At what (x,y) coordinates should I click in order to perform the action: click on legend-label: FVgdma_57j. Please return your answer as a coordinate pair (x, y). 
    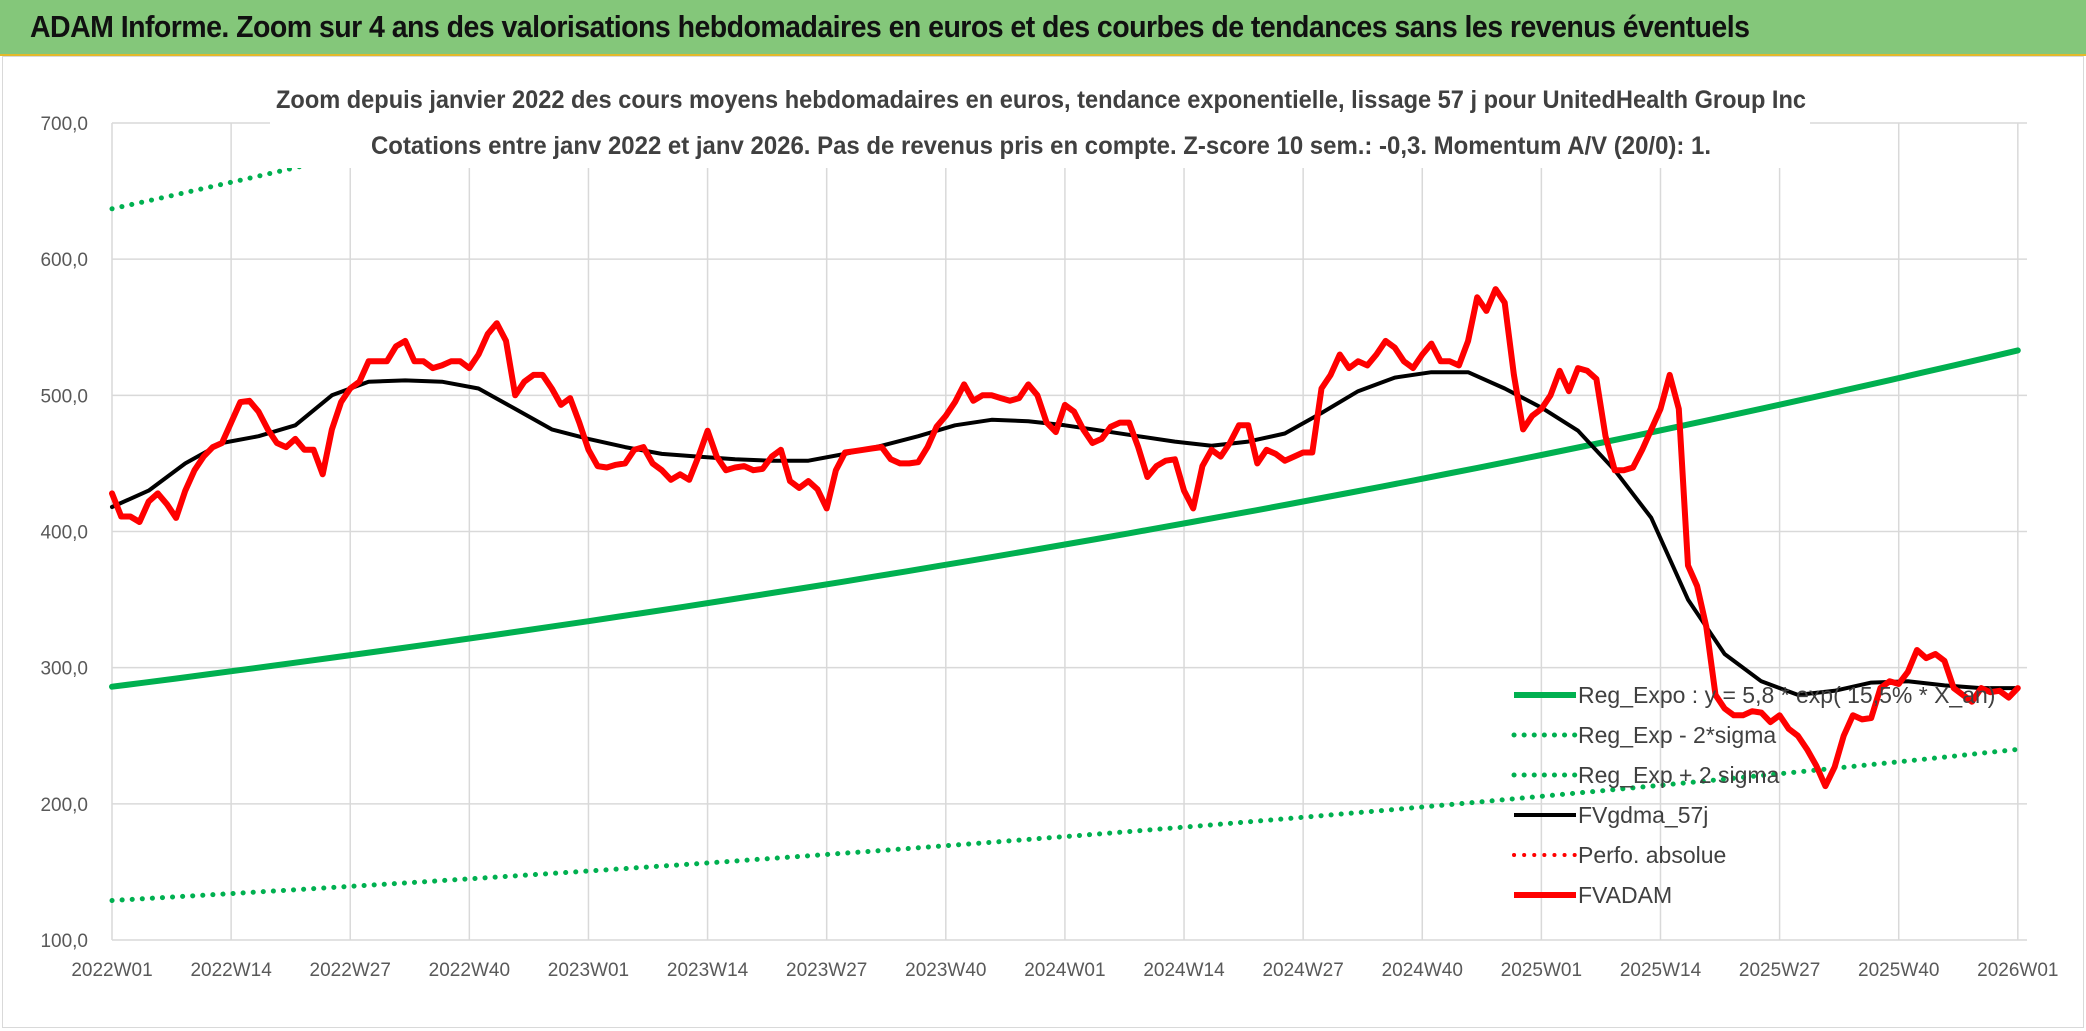
    Looking at the image, I should click on (1643, 815).